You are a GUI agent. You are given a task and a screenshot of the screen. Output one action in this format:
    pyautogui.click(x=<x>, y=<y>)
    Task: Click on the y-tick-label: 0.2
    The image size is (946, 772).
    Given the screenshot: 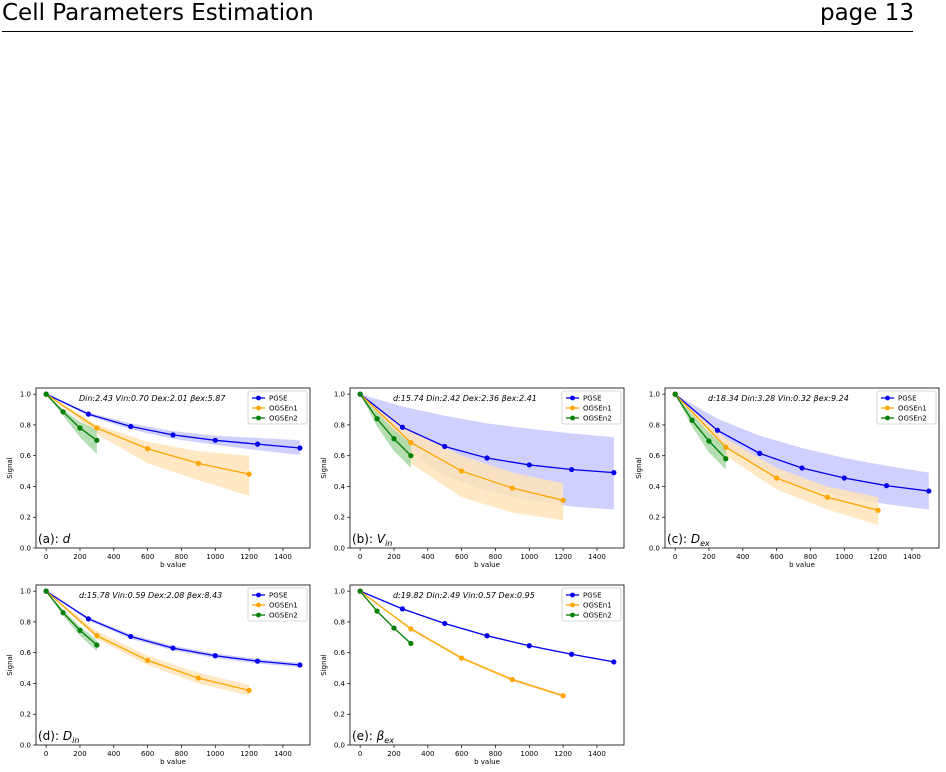 What is the action you would take?
    pyautogui.click(x=654, y=518)
    